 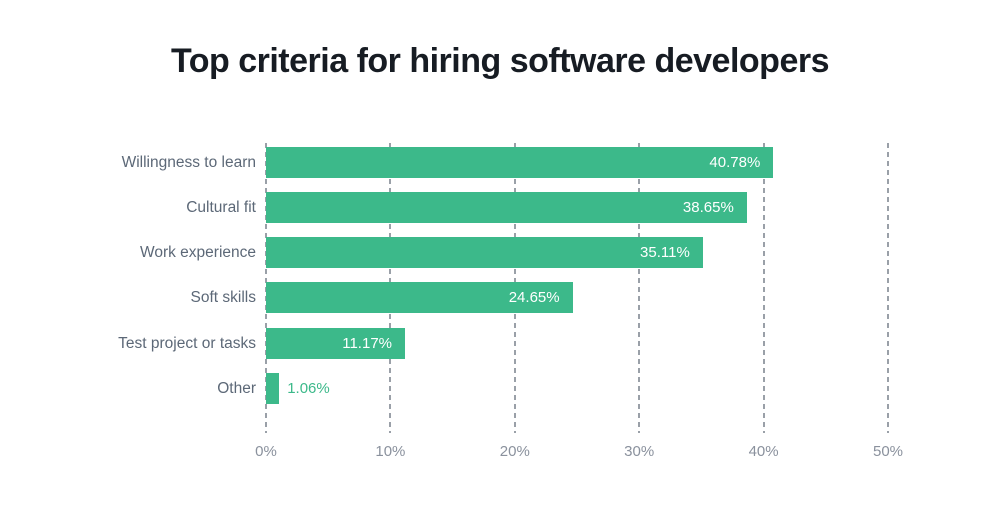 I want to click on category-label: Test project or tasks, so click(x=187, y=343).